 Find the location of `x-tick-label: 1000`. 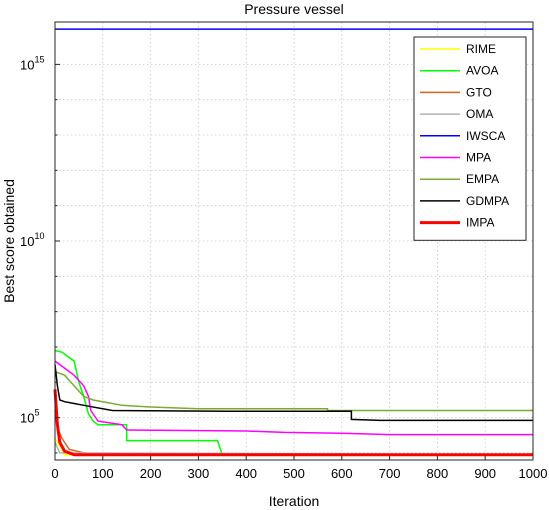

x-tick-label: 1000 is located at coordinates (533, 473).